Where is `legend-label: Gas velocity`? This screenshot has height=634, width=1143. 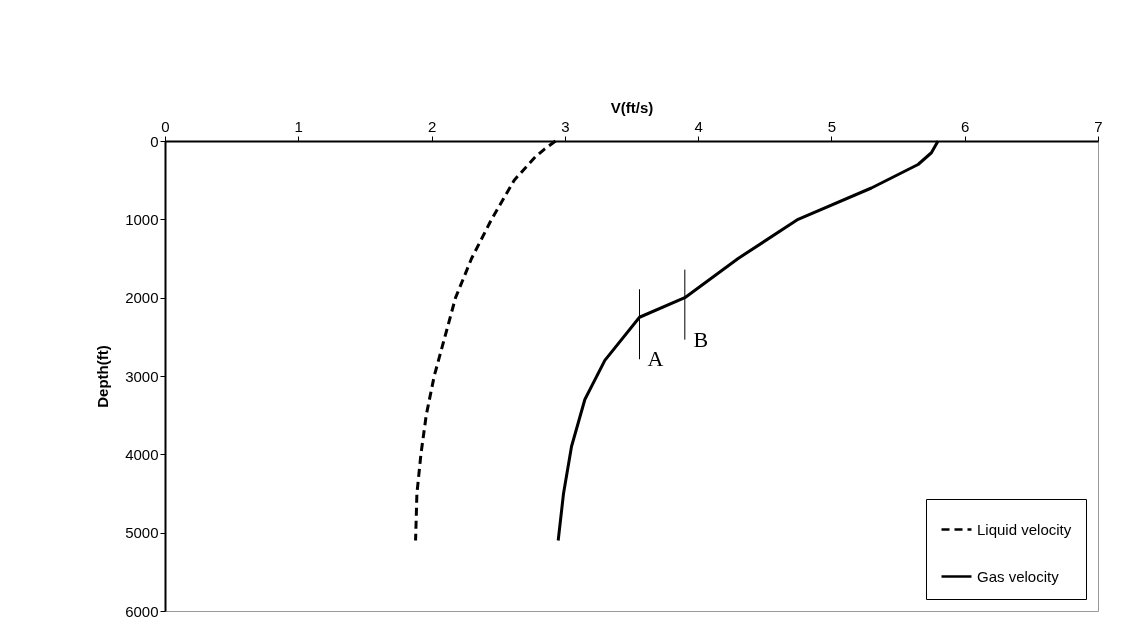 legend-label: Gas velocity is located at coordinates (1018, 576).